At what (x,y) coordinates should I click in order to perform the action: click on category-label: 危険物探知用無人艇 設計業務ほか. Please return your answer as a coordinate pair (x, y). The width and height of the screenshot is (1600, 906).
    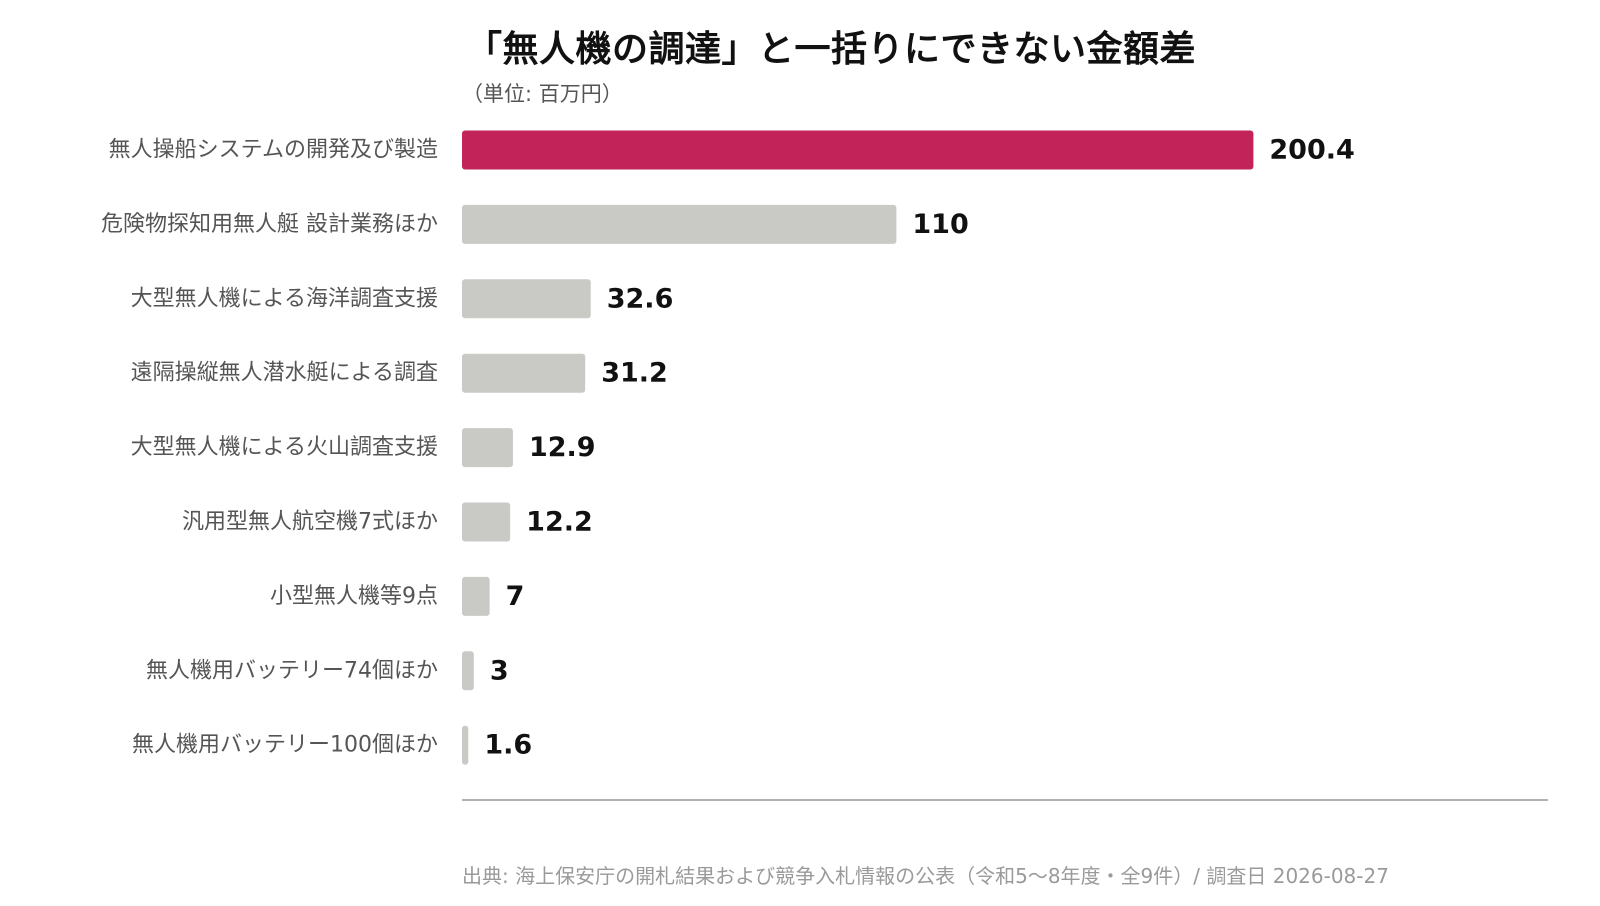
    Looking at the image, I should click on (269, 224).